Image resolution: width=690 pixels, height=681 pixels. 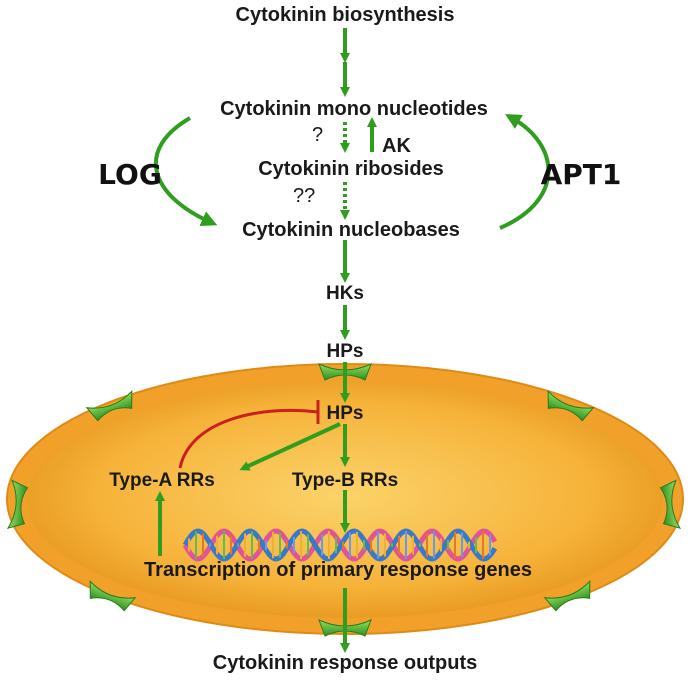 I want to click on side-curved-arrows, so click(x=352, y=172).